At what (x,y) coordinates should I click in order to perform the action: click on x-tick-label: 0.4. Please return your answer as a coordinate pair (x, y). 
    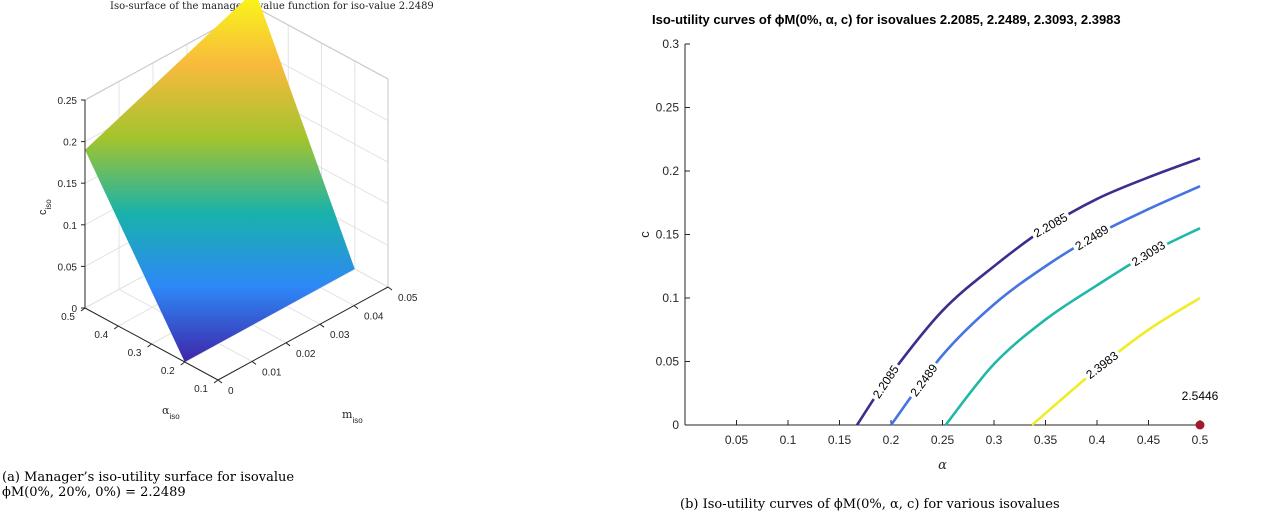
    Looking at the image, I should click on (1097, 440).